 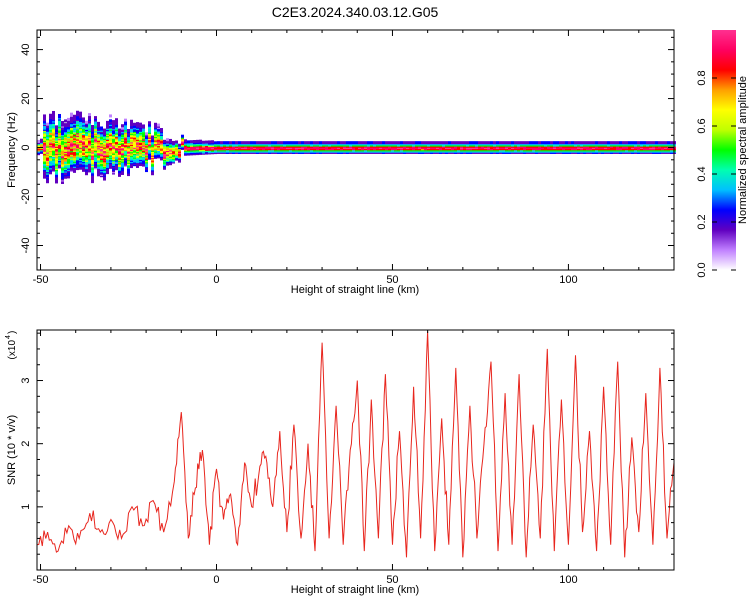 I want to click on snr-y-label: SNR (10 * v/v), so click(x=12, y=450).